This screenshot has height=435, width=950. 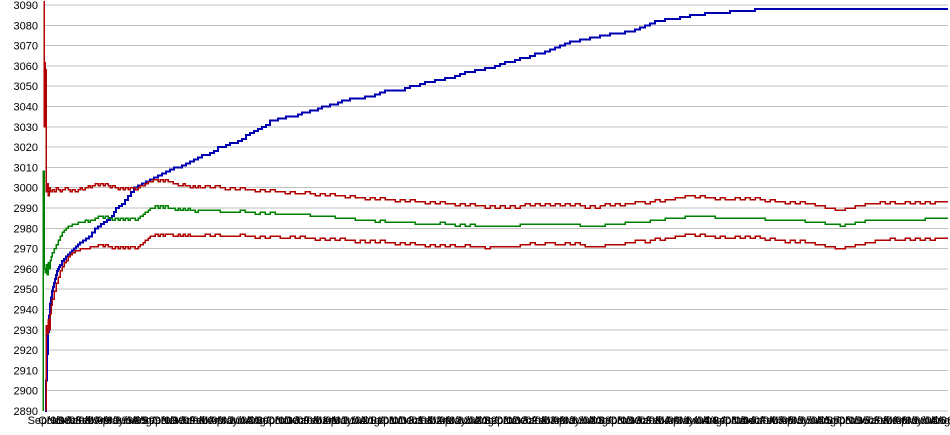 I want to click on x-tick-label: Sep/05, so click(x=843, y=421).